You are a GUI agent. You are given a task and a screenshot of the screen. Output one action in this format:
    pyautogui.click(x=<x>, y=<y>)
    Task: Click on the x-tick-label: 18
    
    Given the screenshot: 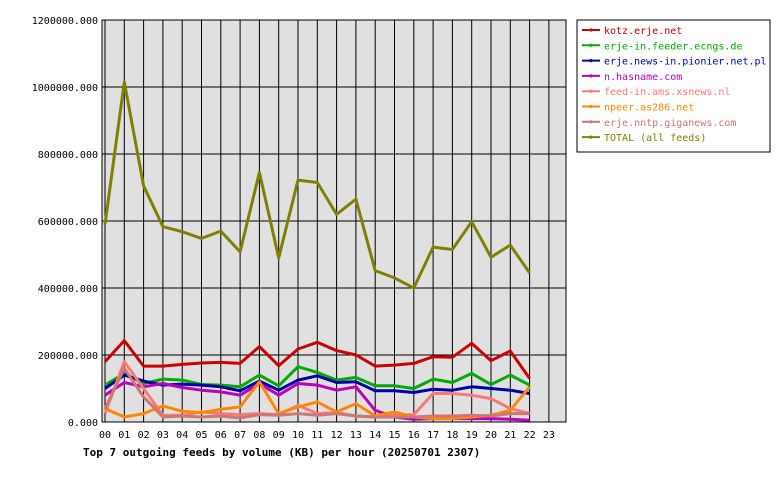 What is the action you would take?
    pyautogui.click(x=452, y=435)
    